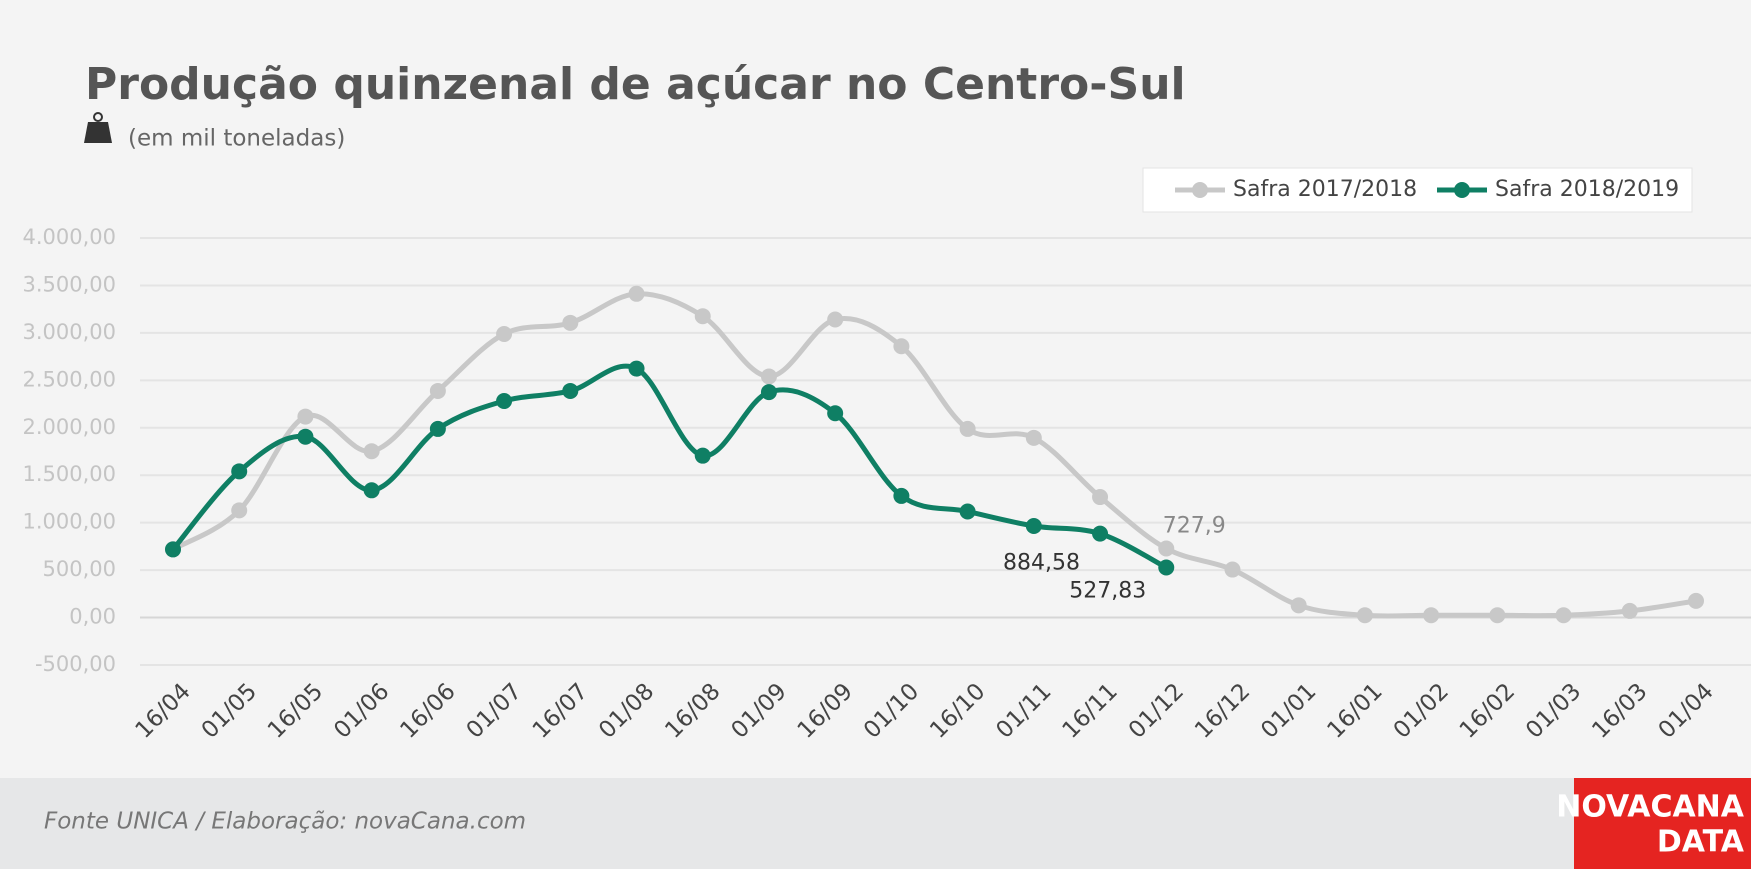  I want to click on logo-text: DATA, so click(1701, 842).